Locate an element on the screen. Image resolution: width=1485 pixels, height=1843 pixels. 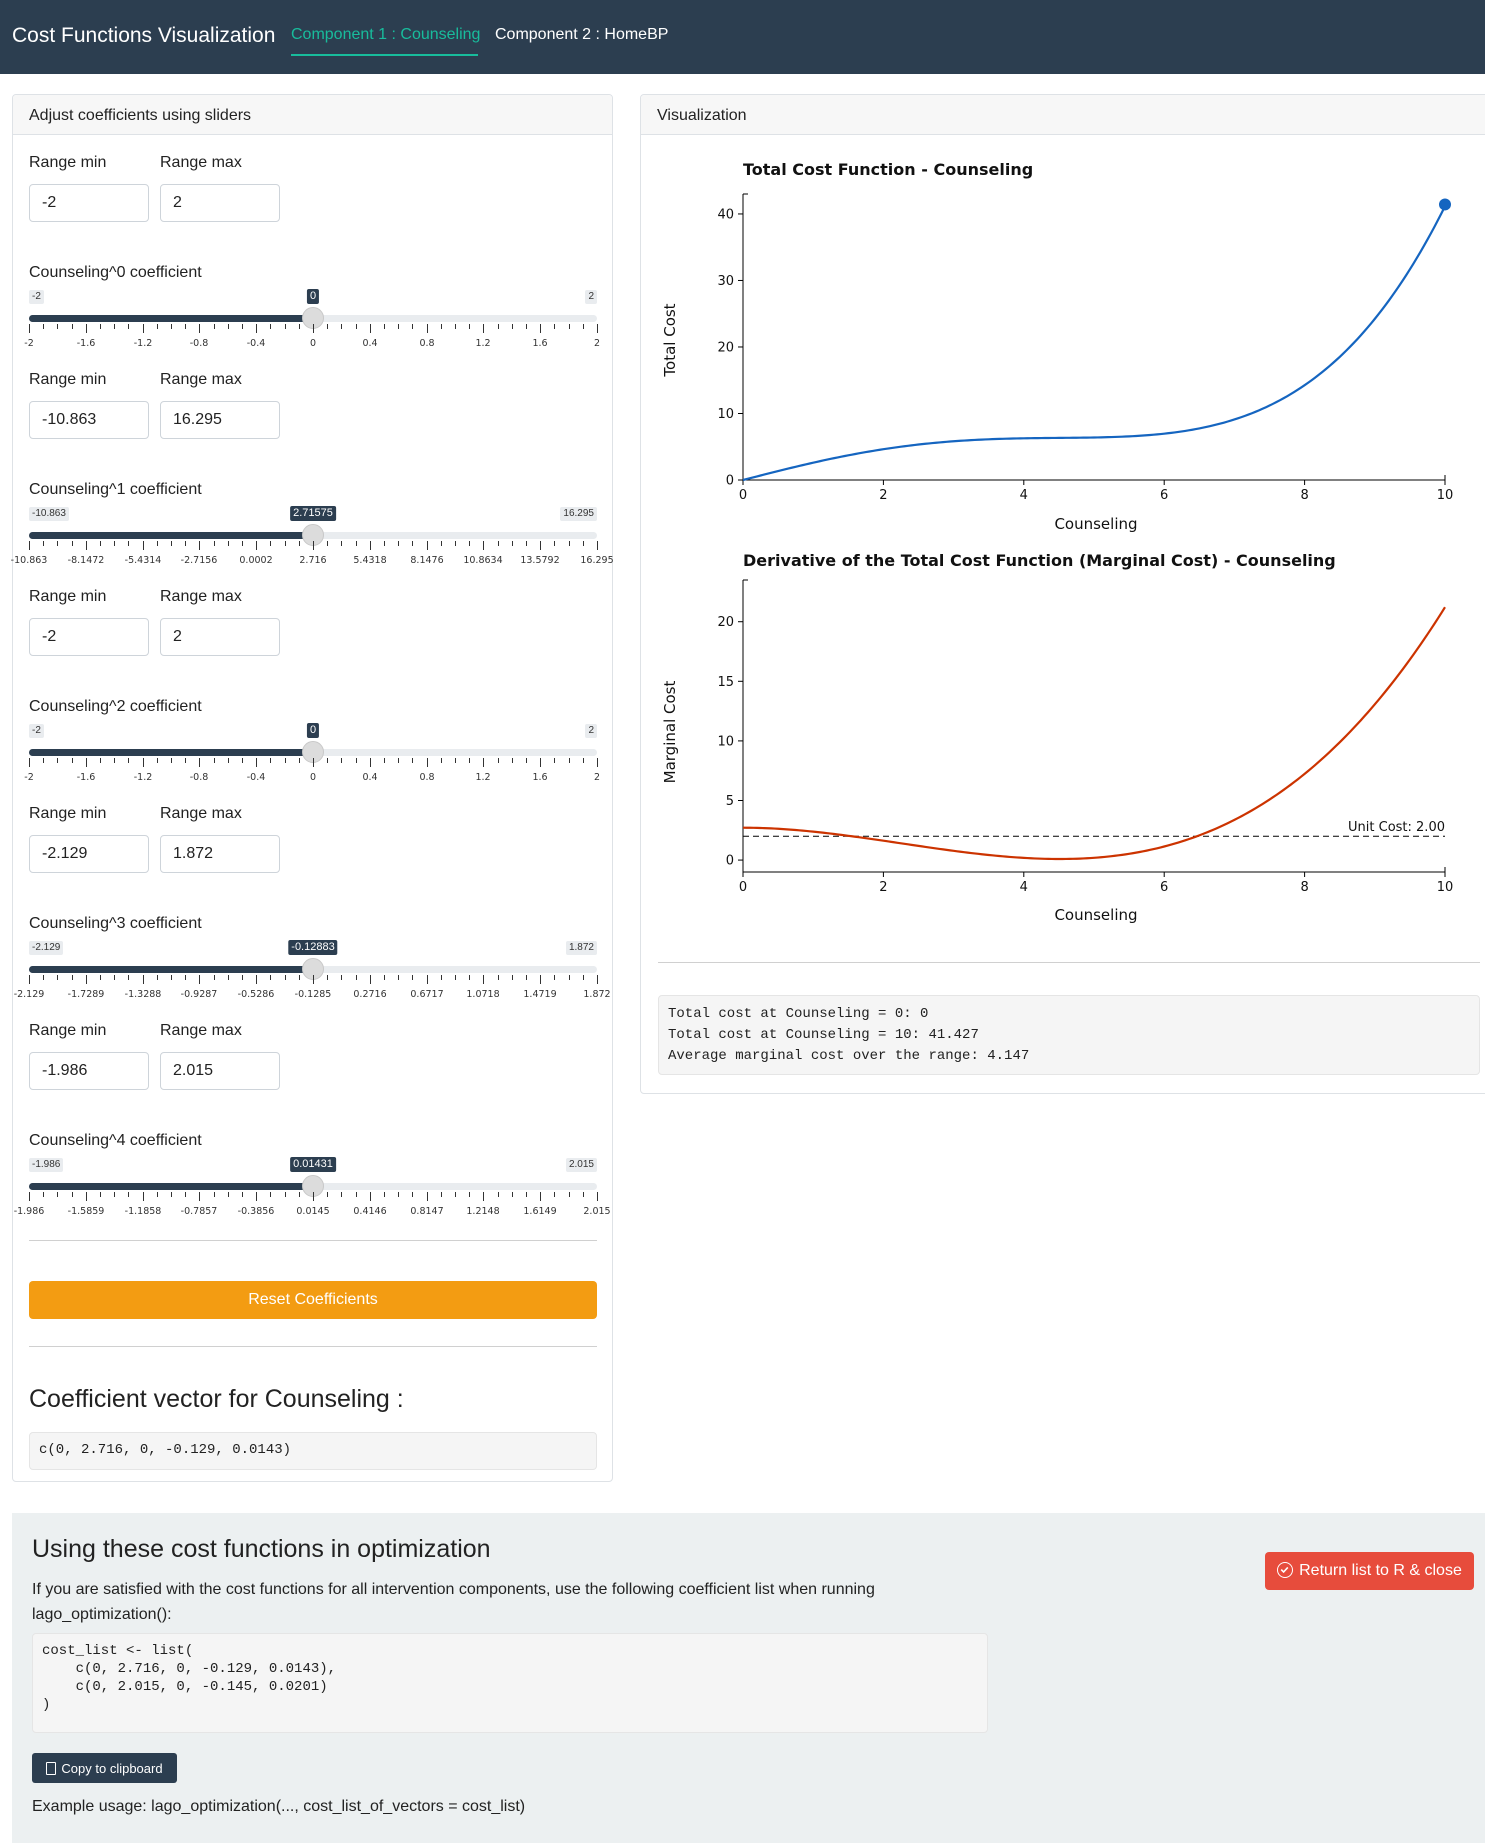
slider-tick-label: 0.4146 is located at coordinates (369, 1211).